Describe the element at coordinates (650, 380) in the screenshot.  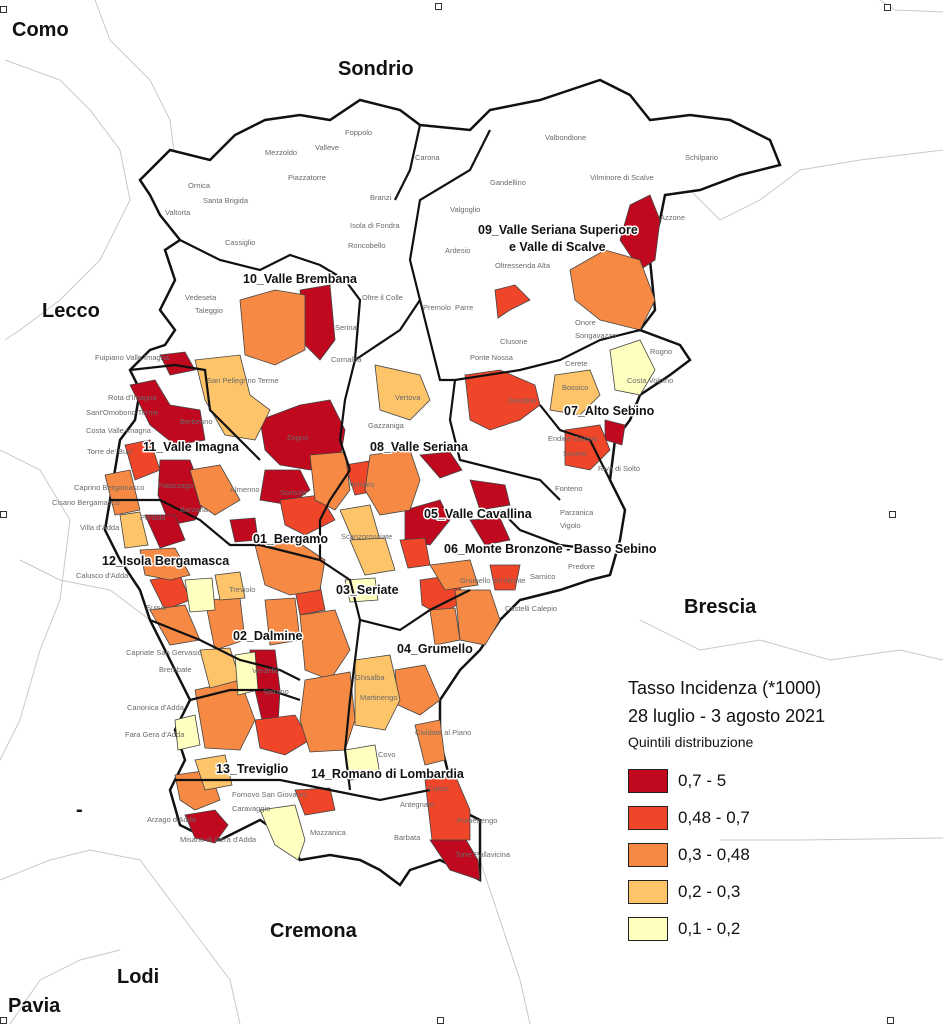
I see `town-label: Costa Volpino` at that location.